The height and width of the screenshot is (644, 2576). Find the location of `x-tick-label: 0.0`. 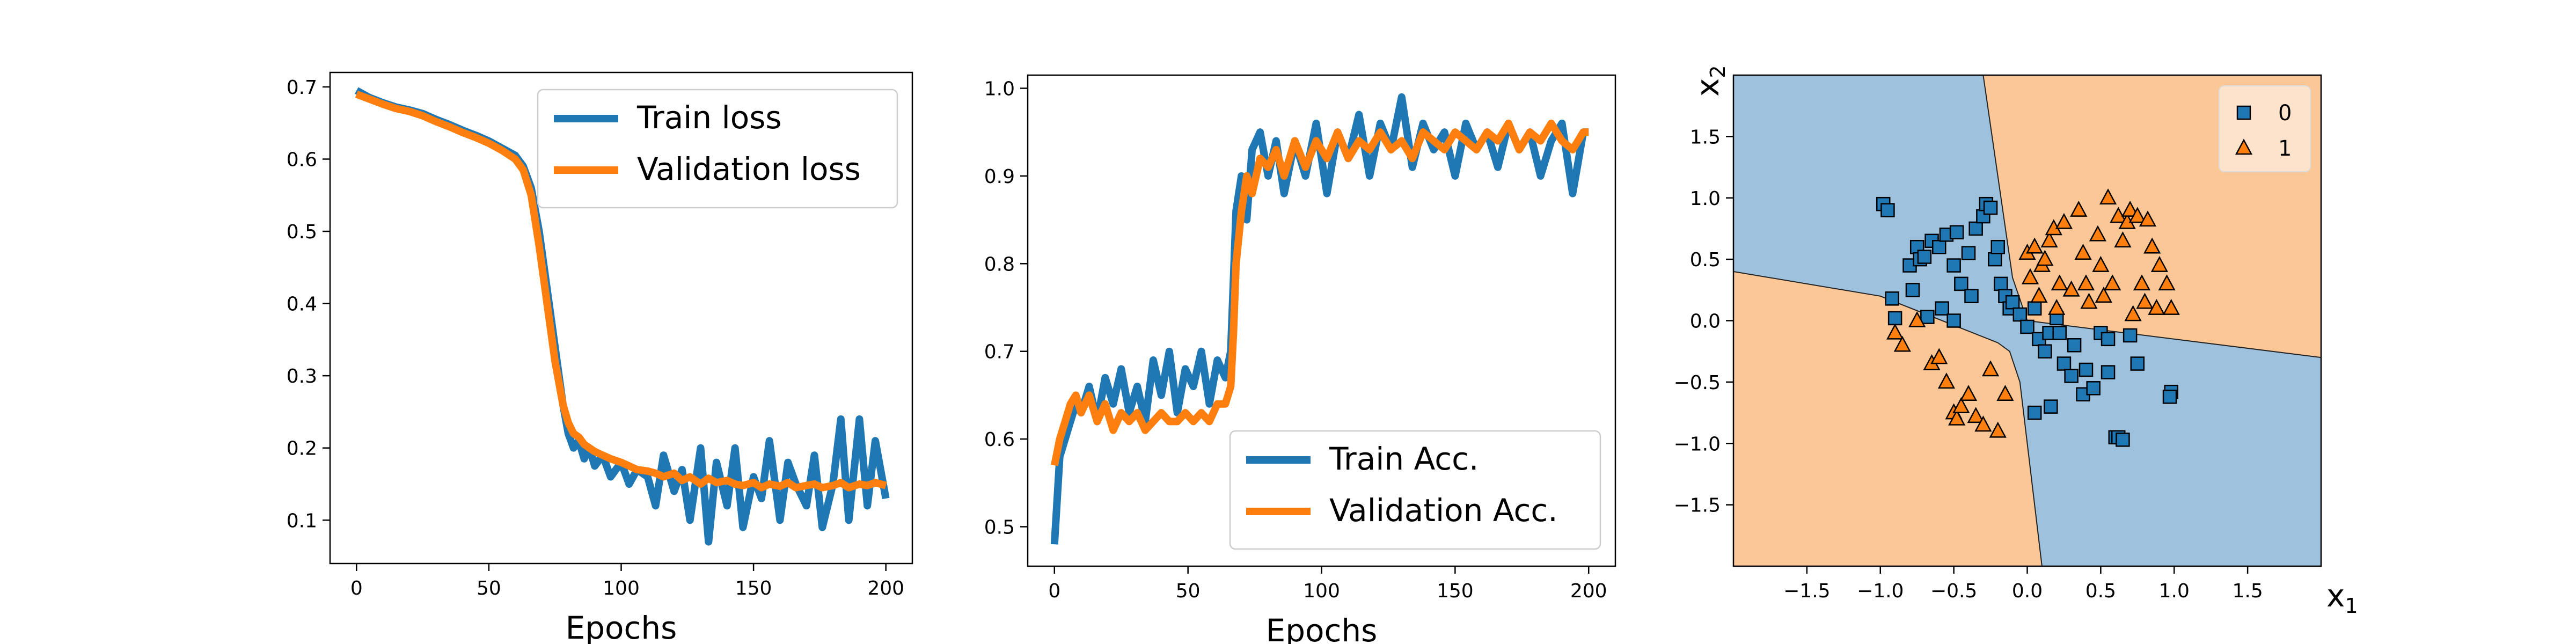

x-tick-label: 0.0 is located at coordinates (2027, 591).